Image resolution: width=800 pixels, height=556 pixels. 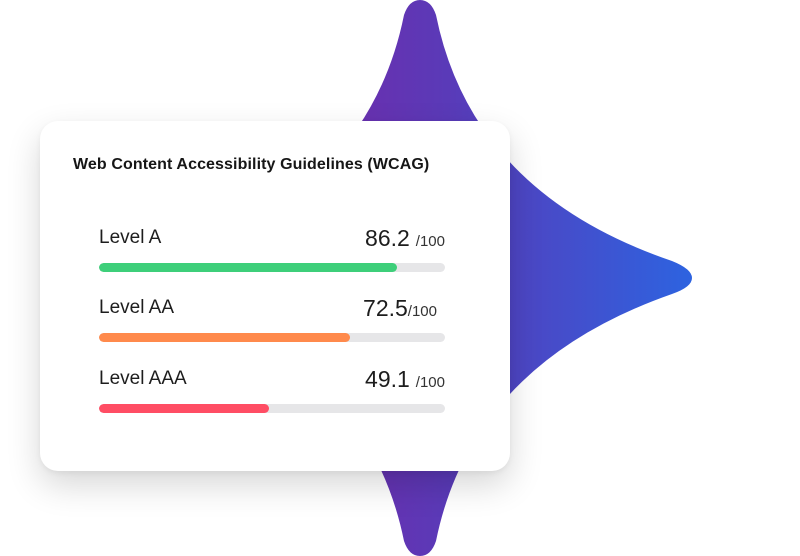 I want to click on level-aaa-row: Level AAA 49.1/100, so click(x=272, y=397).